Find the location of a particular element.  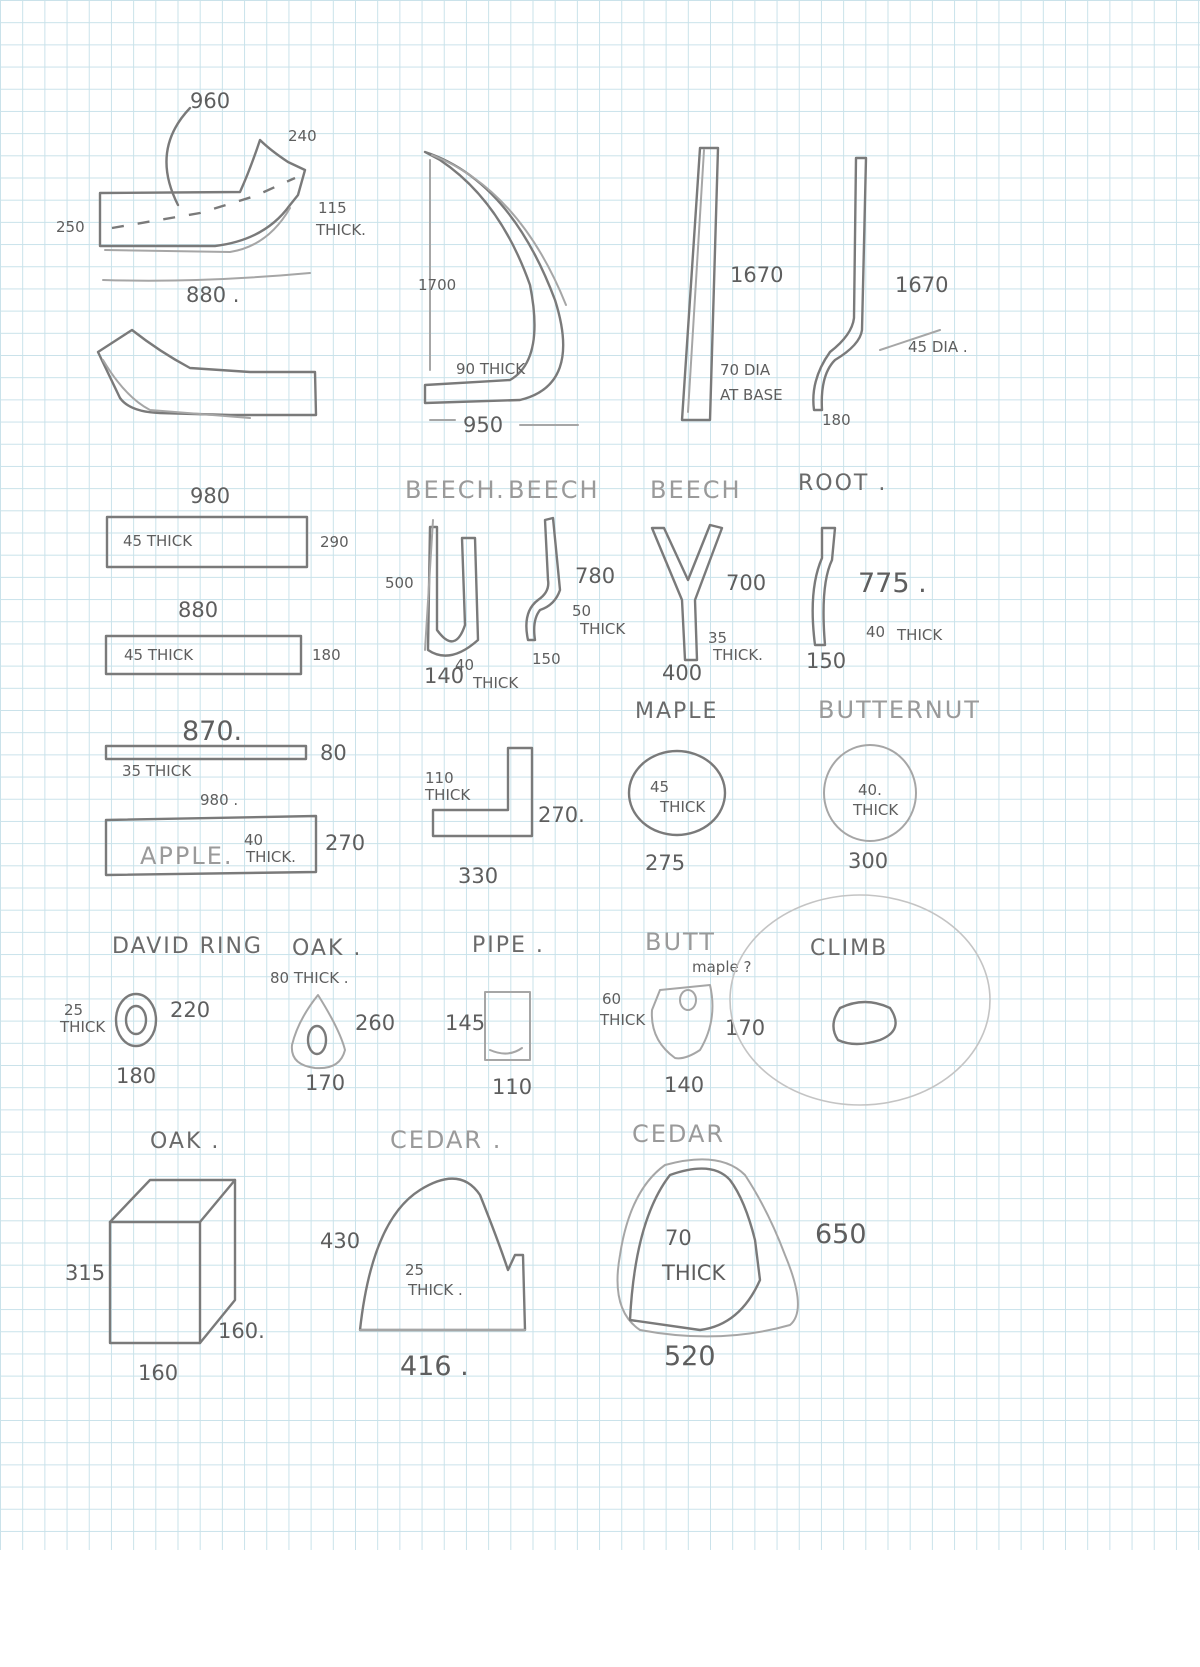

cedar-big-species: CEDAR is located at coordinates (678, 1134).